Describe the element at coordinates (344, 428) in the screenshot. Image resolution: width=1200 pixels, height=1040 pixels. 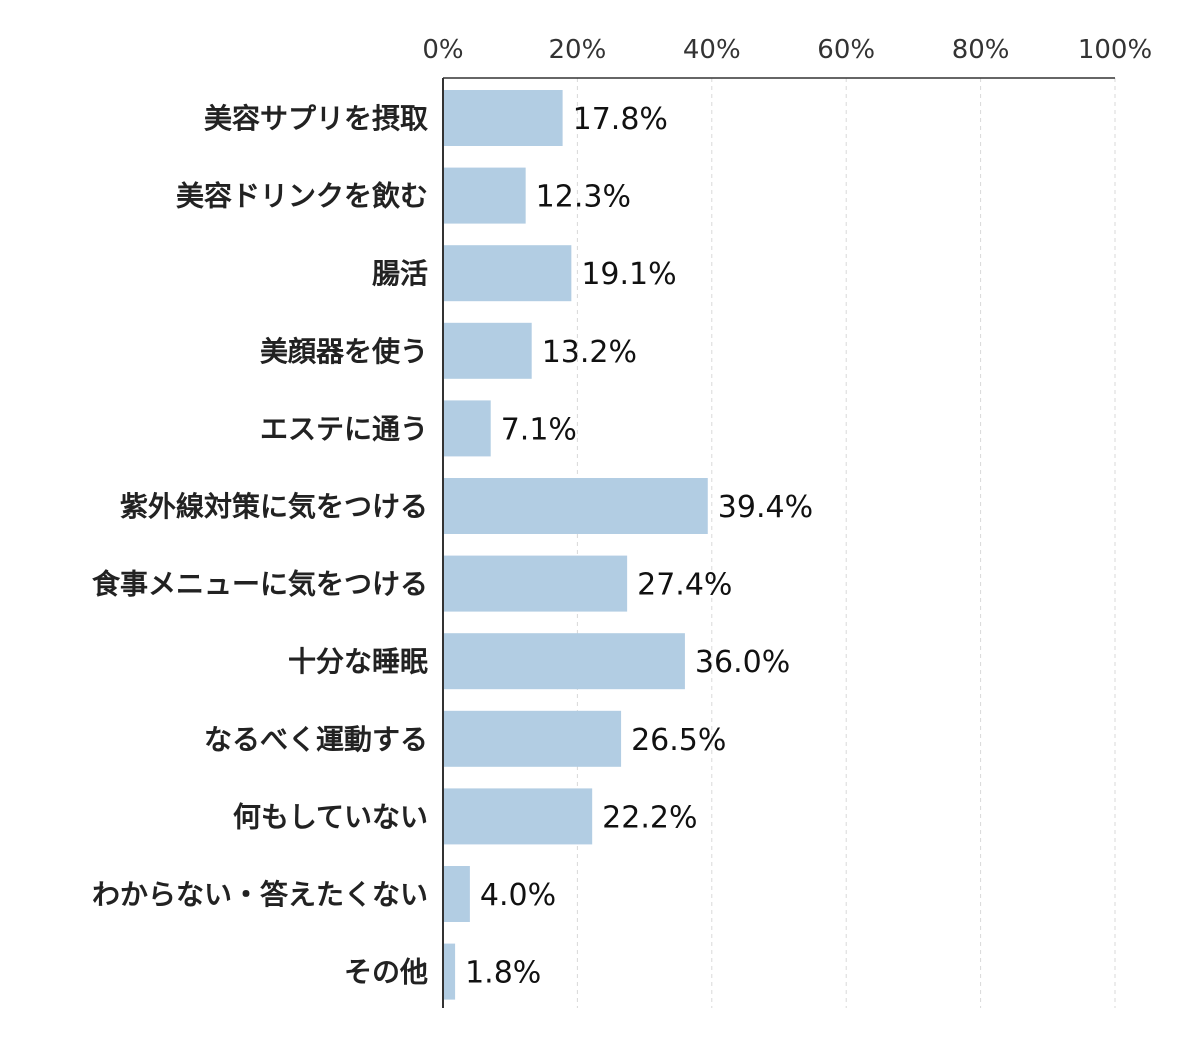
I see `category-label: エステに通う` at that location.